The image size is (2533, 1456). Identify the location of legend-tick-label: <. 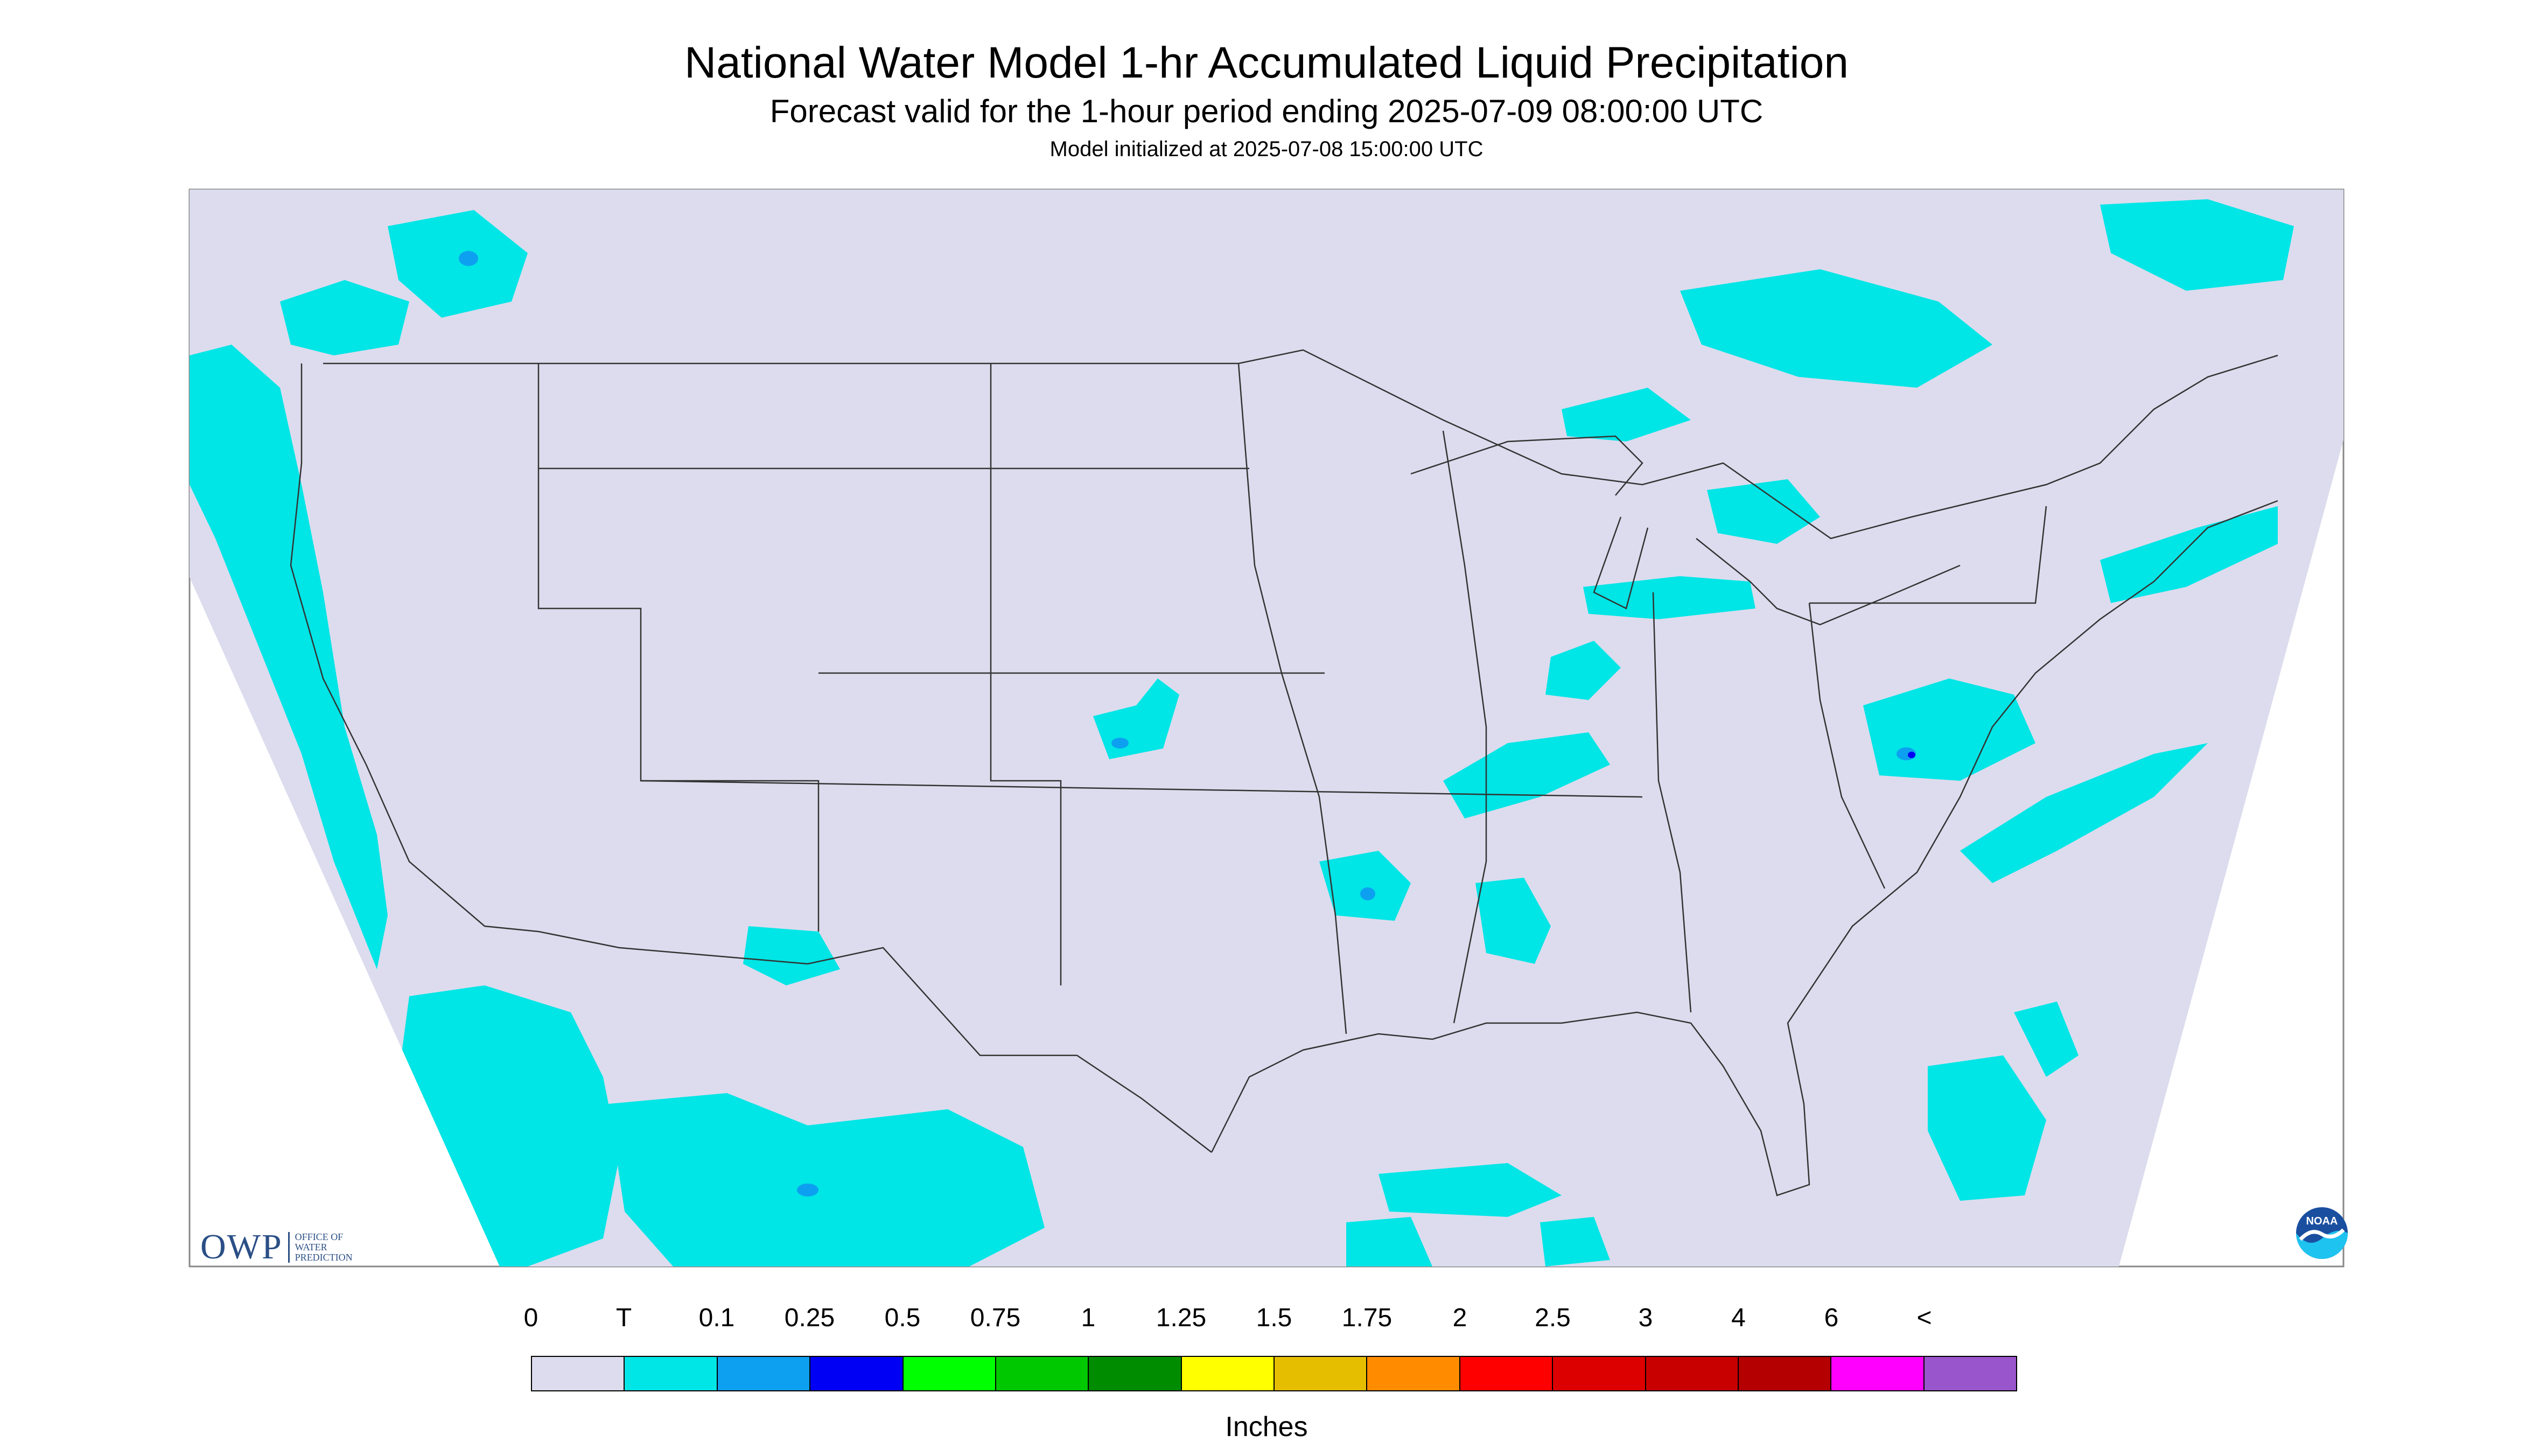
(1924, 1318).